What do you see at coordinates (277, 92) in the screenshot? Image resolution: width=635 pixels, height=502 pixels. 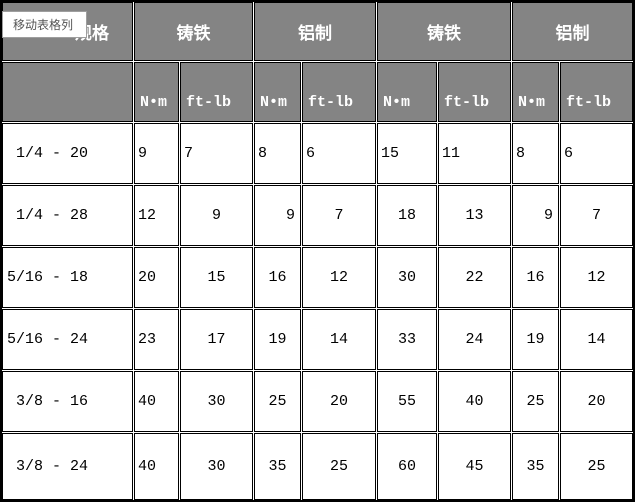 I see `unit-header-nm-2: N•m` at bounding box center [277, 92].